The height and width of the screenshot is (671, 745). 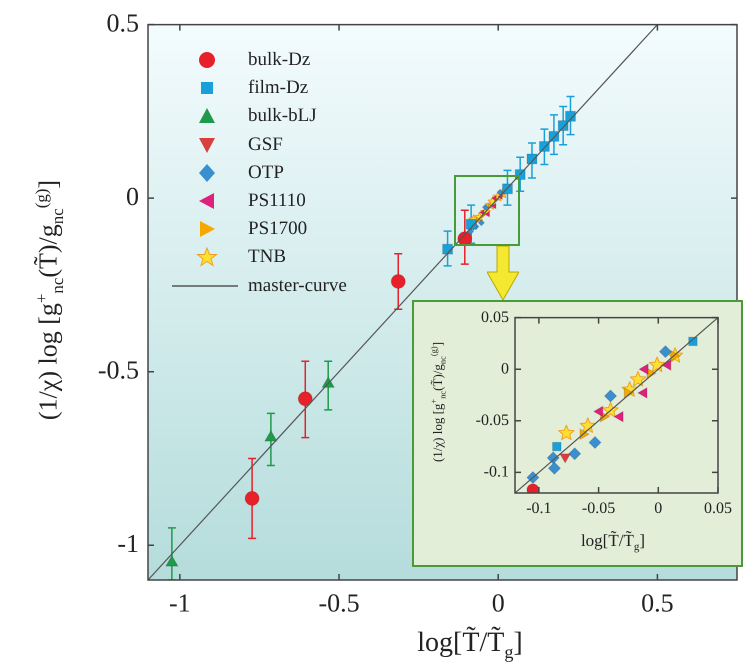 What do you see at coordinates (277, 201) in the screenshot?
I see `legend-label: PS1110` at bounding box center [277, 201].